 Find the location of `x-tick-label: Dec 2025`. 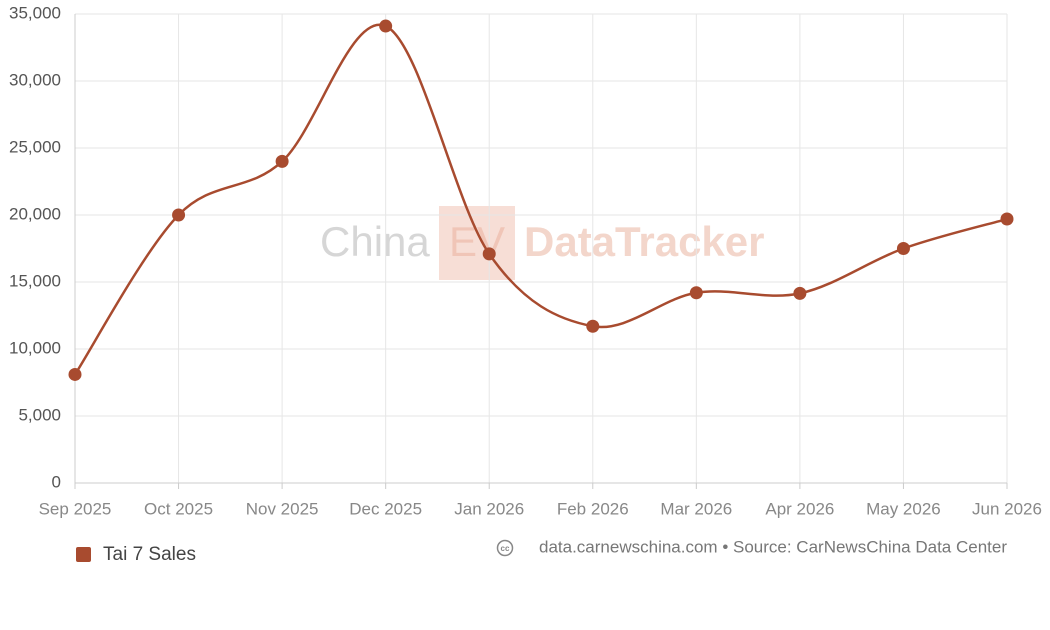

x-tick-label: Dec 2025 is located at coordinates (385, 508).